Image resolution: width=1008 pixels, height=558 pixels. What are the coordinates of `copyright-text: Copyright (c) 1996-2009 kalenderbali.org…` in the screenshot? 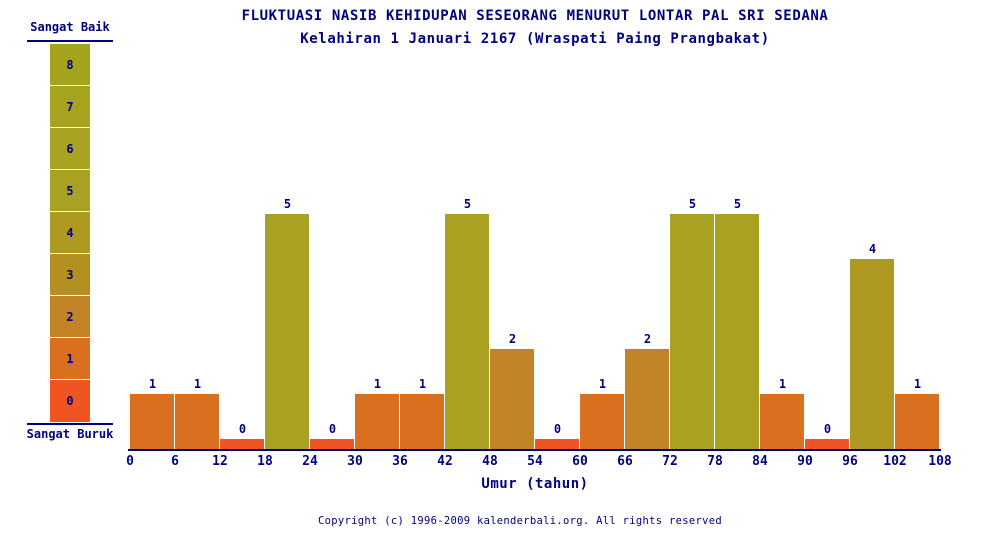 It's located at (520, 521).